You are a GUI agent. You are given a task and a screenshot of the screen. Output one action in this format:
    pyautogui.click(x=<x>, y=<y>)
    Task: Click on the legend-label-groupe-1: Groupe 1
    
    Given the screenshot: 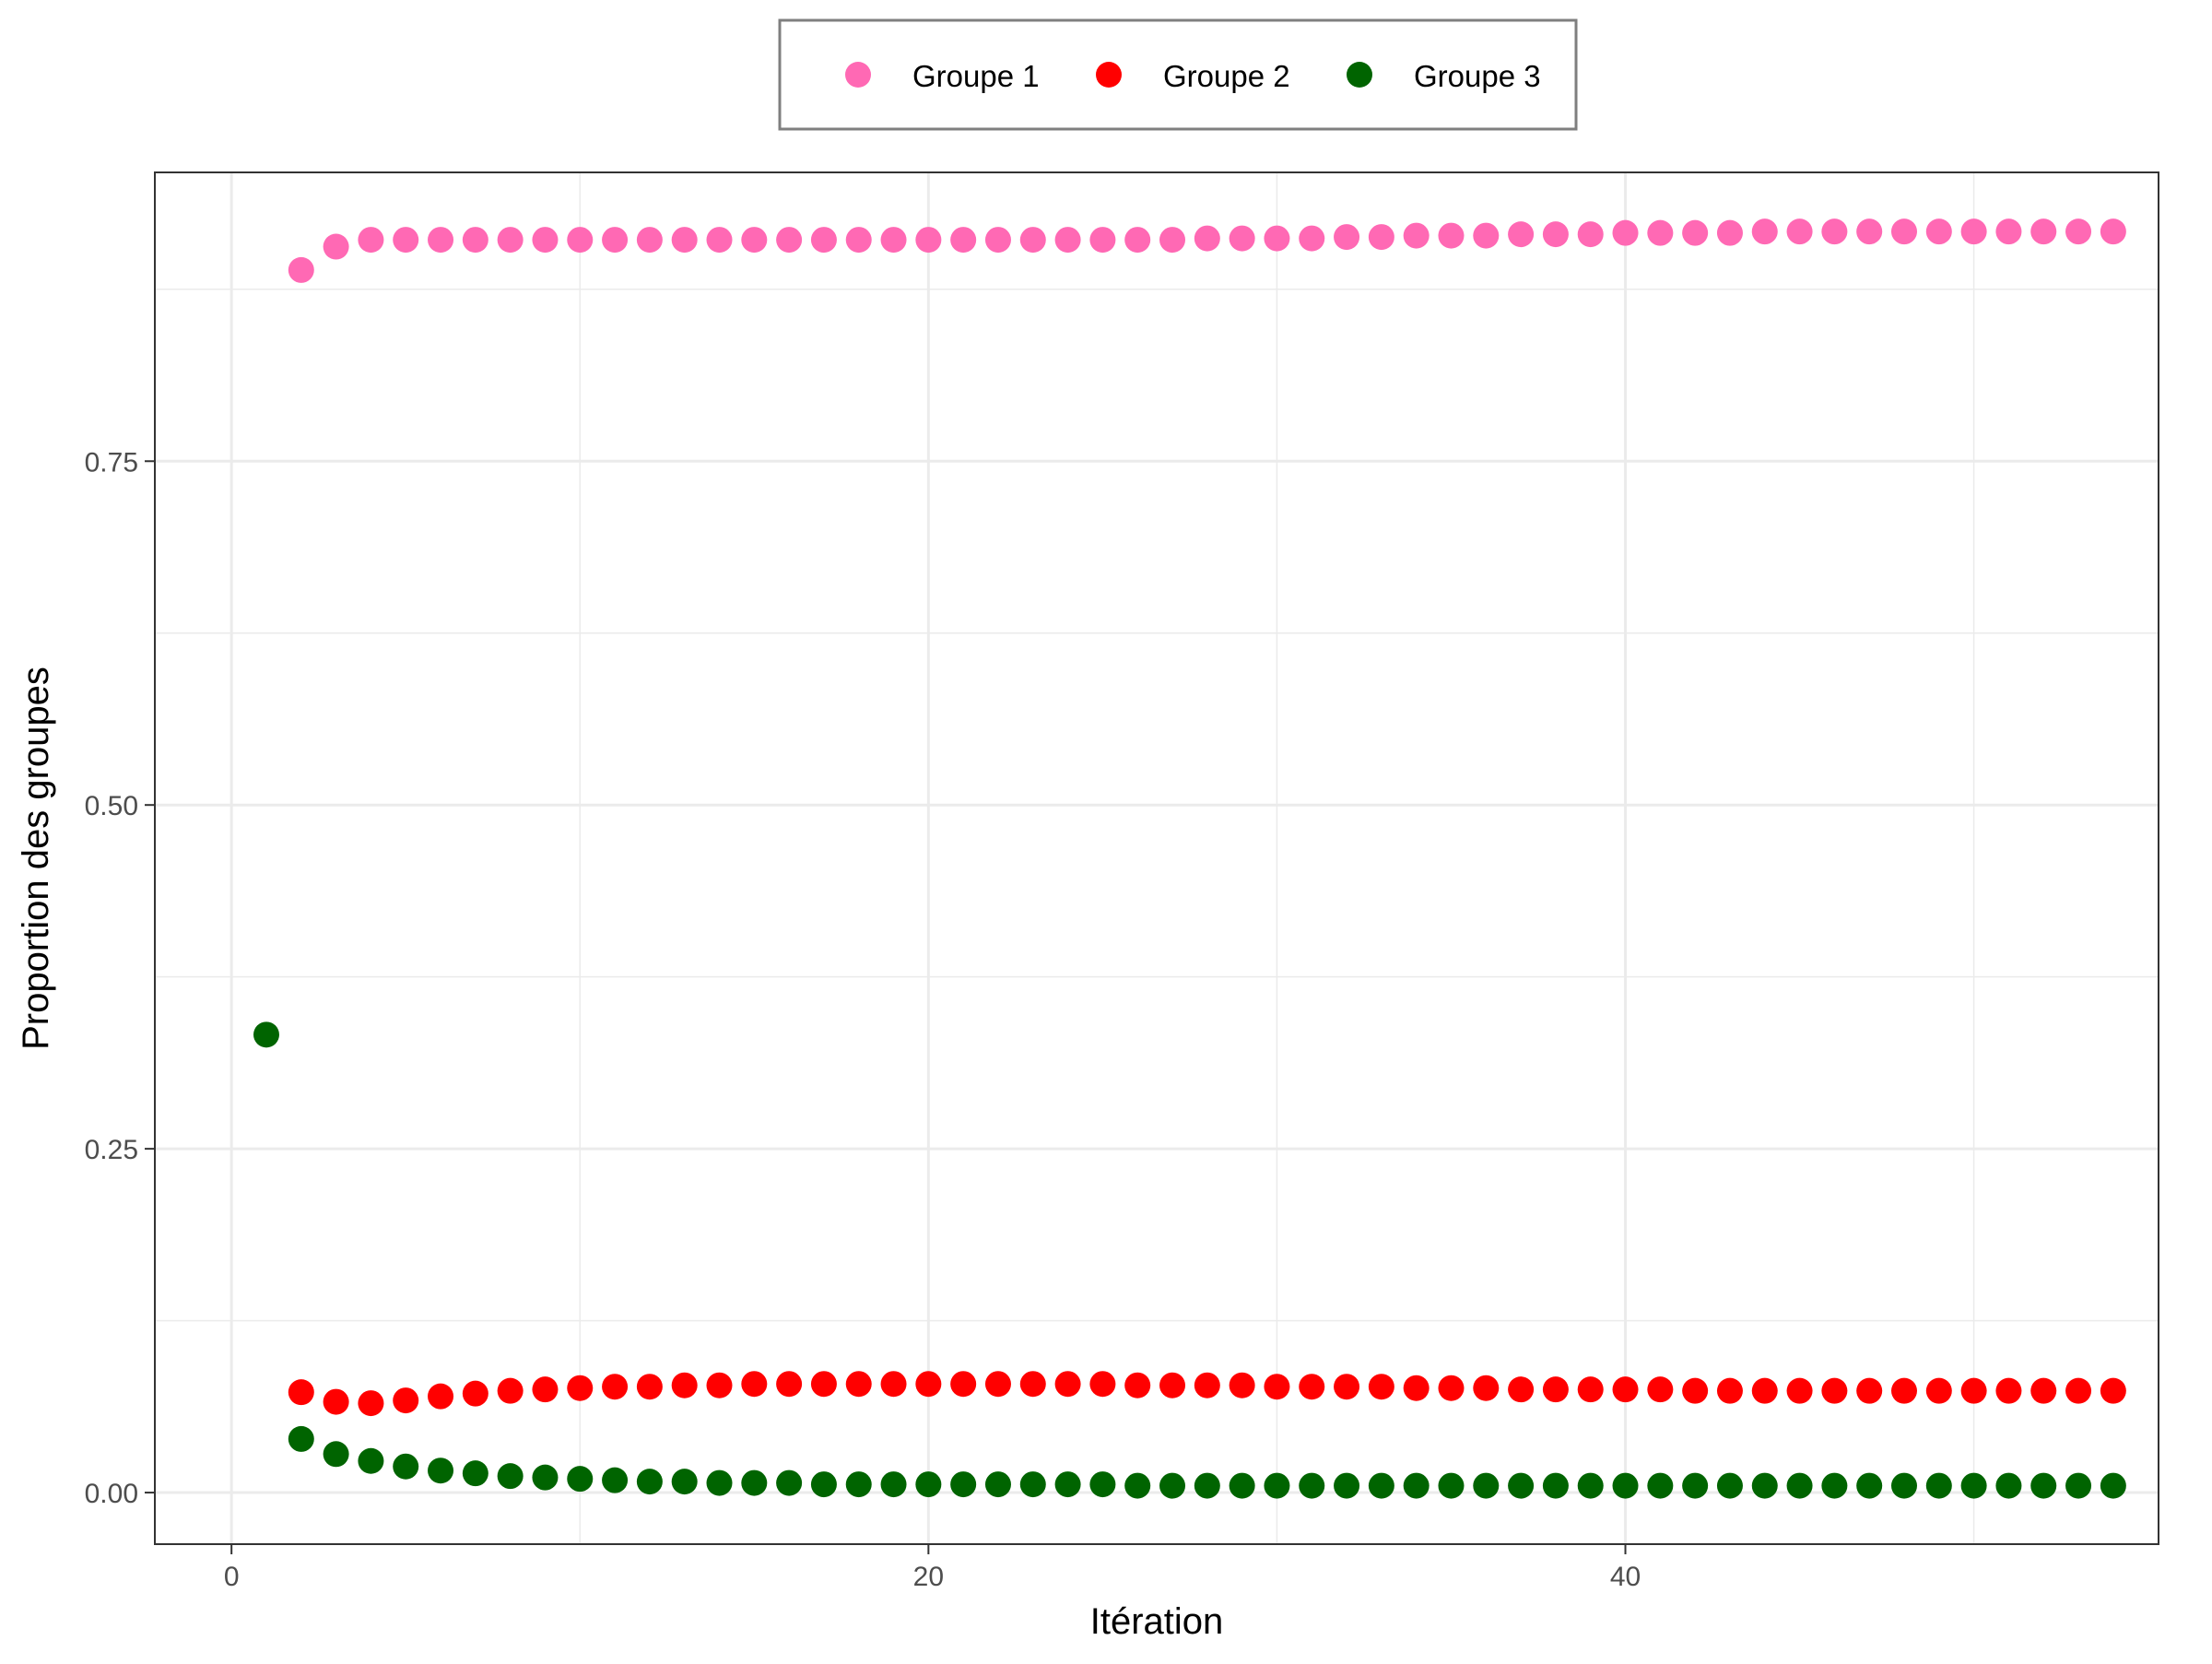 What is the action you would take?
    pyautogui.click(x=976, y=76)
    